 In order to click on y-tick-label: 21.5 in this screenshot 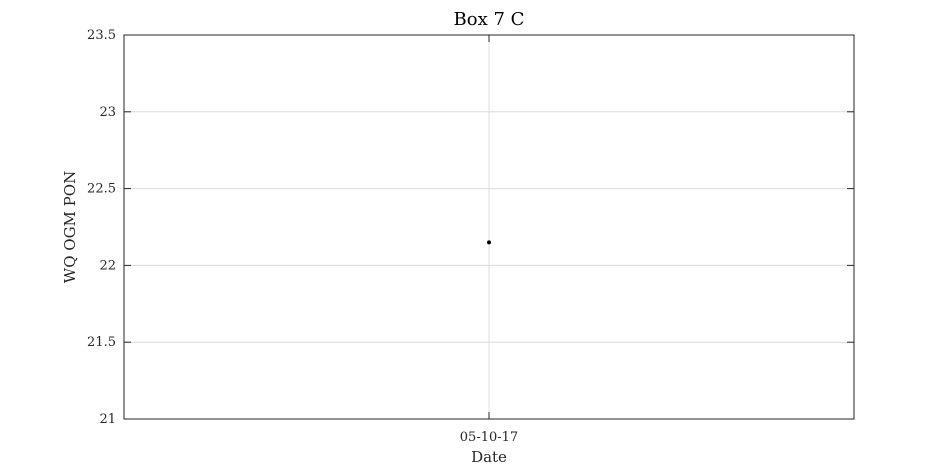, I will do `click(101, 342)`.